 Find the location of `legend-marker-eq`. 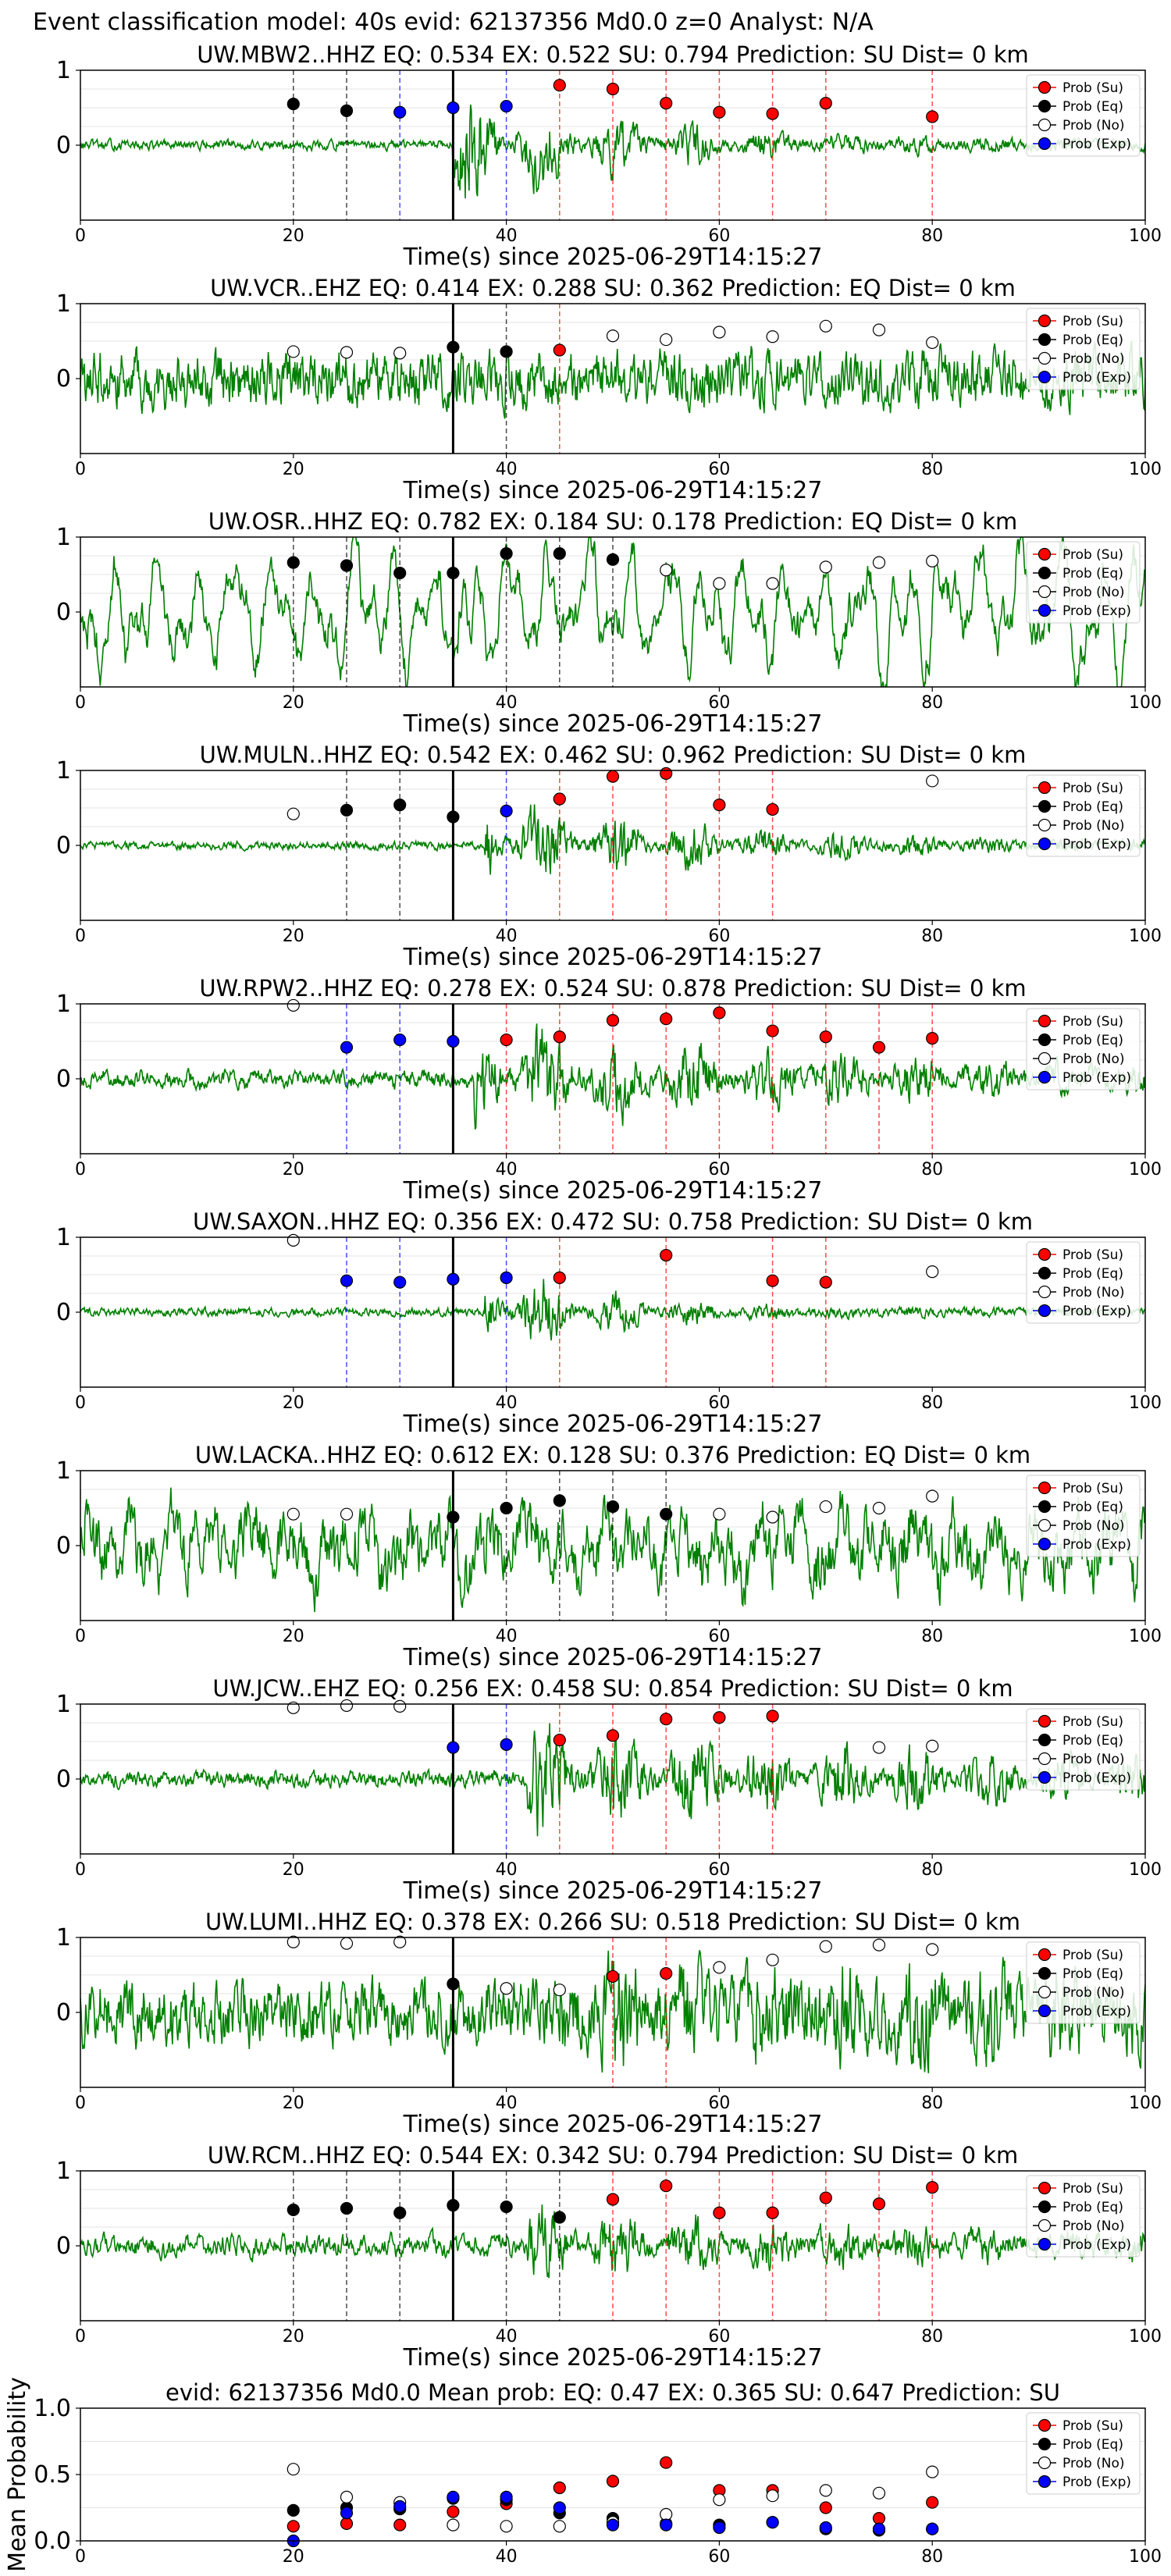

legend-marker-eq is located at coordinates (1045, 1973).